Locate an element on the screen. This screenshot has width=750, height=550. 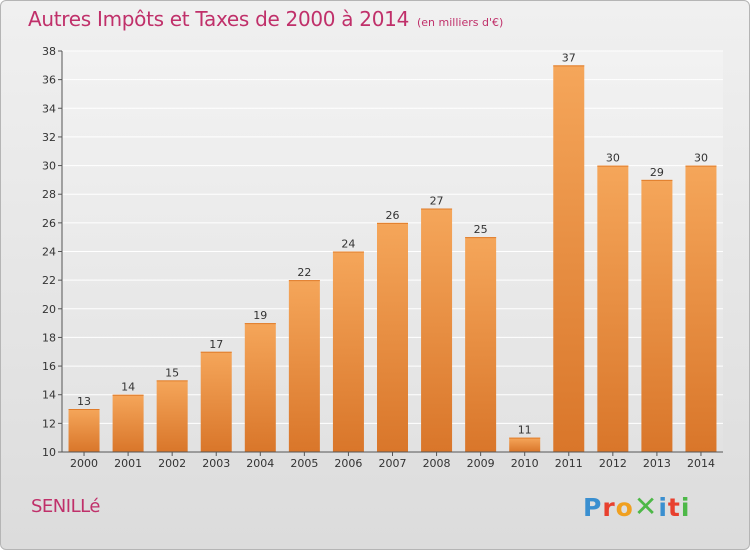
x-tick-label: 2011 is located at coordinates (569, 463).